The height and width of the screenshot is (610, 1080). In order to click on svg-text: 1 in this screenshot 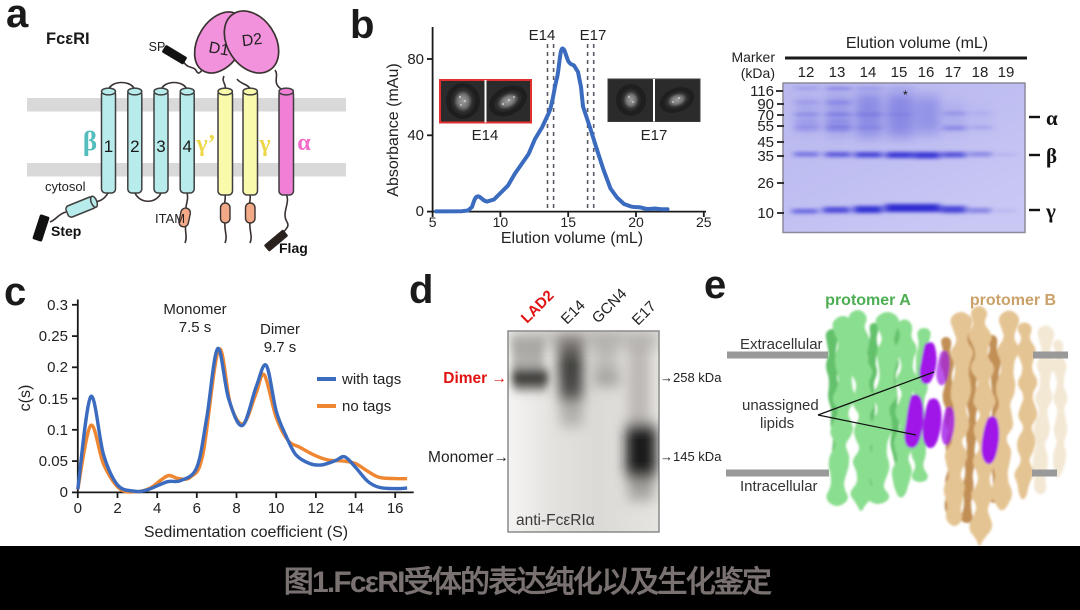, I will do `click(108, 146)`.